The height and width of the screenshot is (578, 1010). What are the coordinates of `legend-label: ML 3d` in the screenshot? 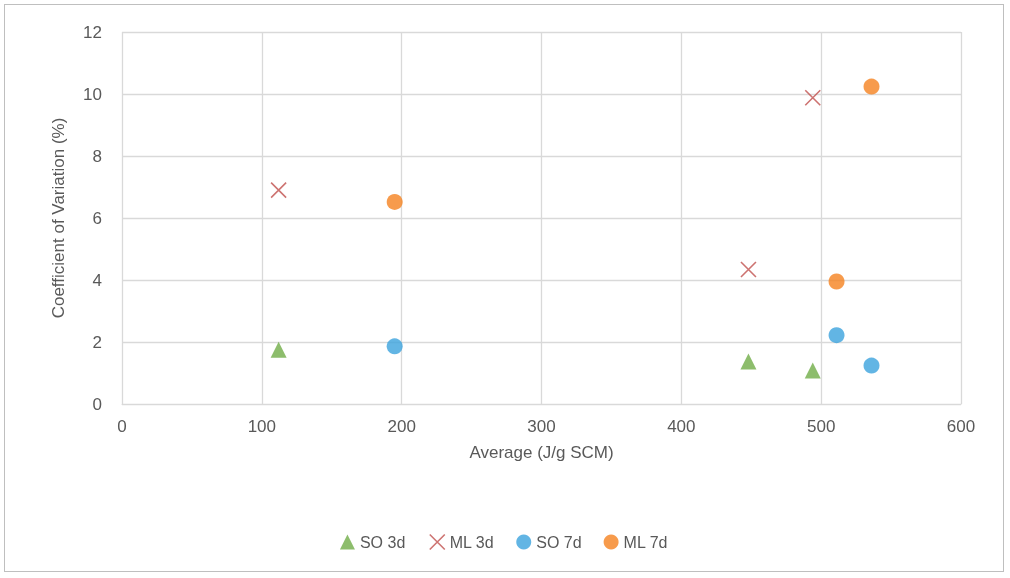 It's located at (471, 542).